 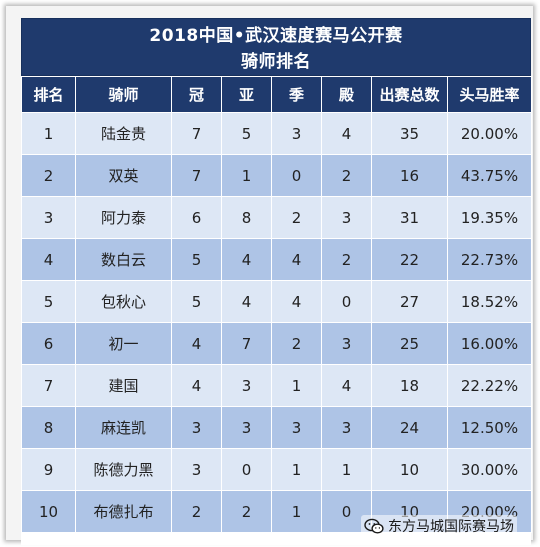 I want to click on cell-first: 6, so click(x=196, y=217).